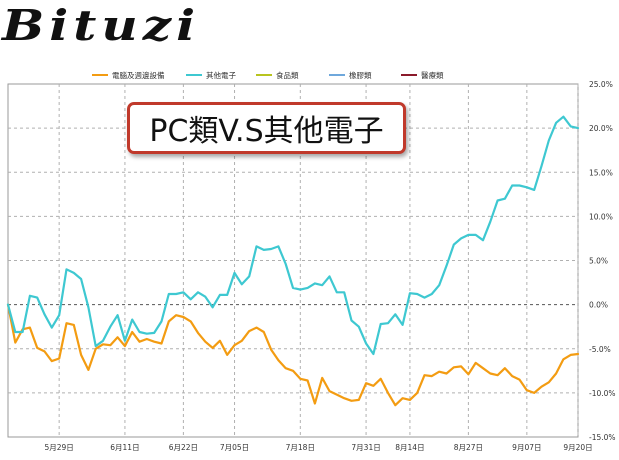 This screenshot has width=619, height=460. I want to click on y-tick-label: 5.0%, so click(598, 261).